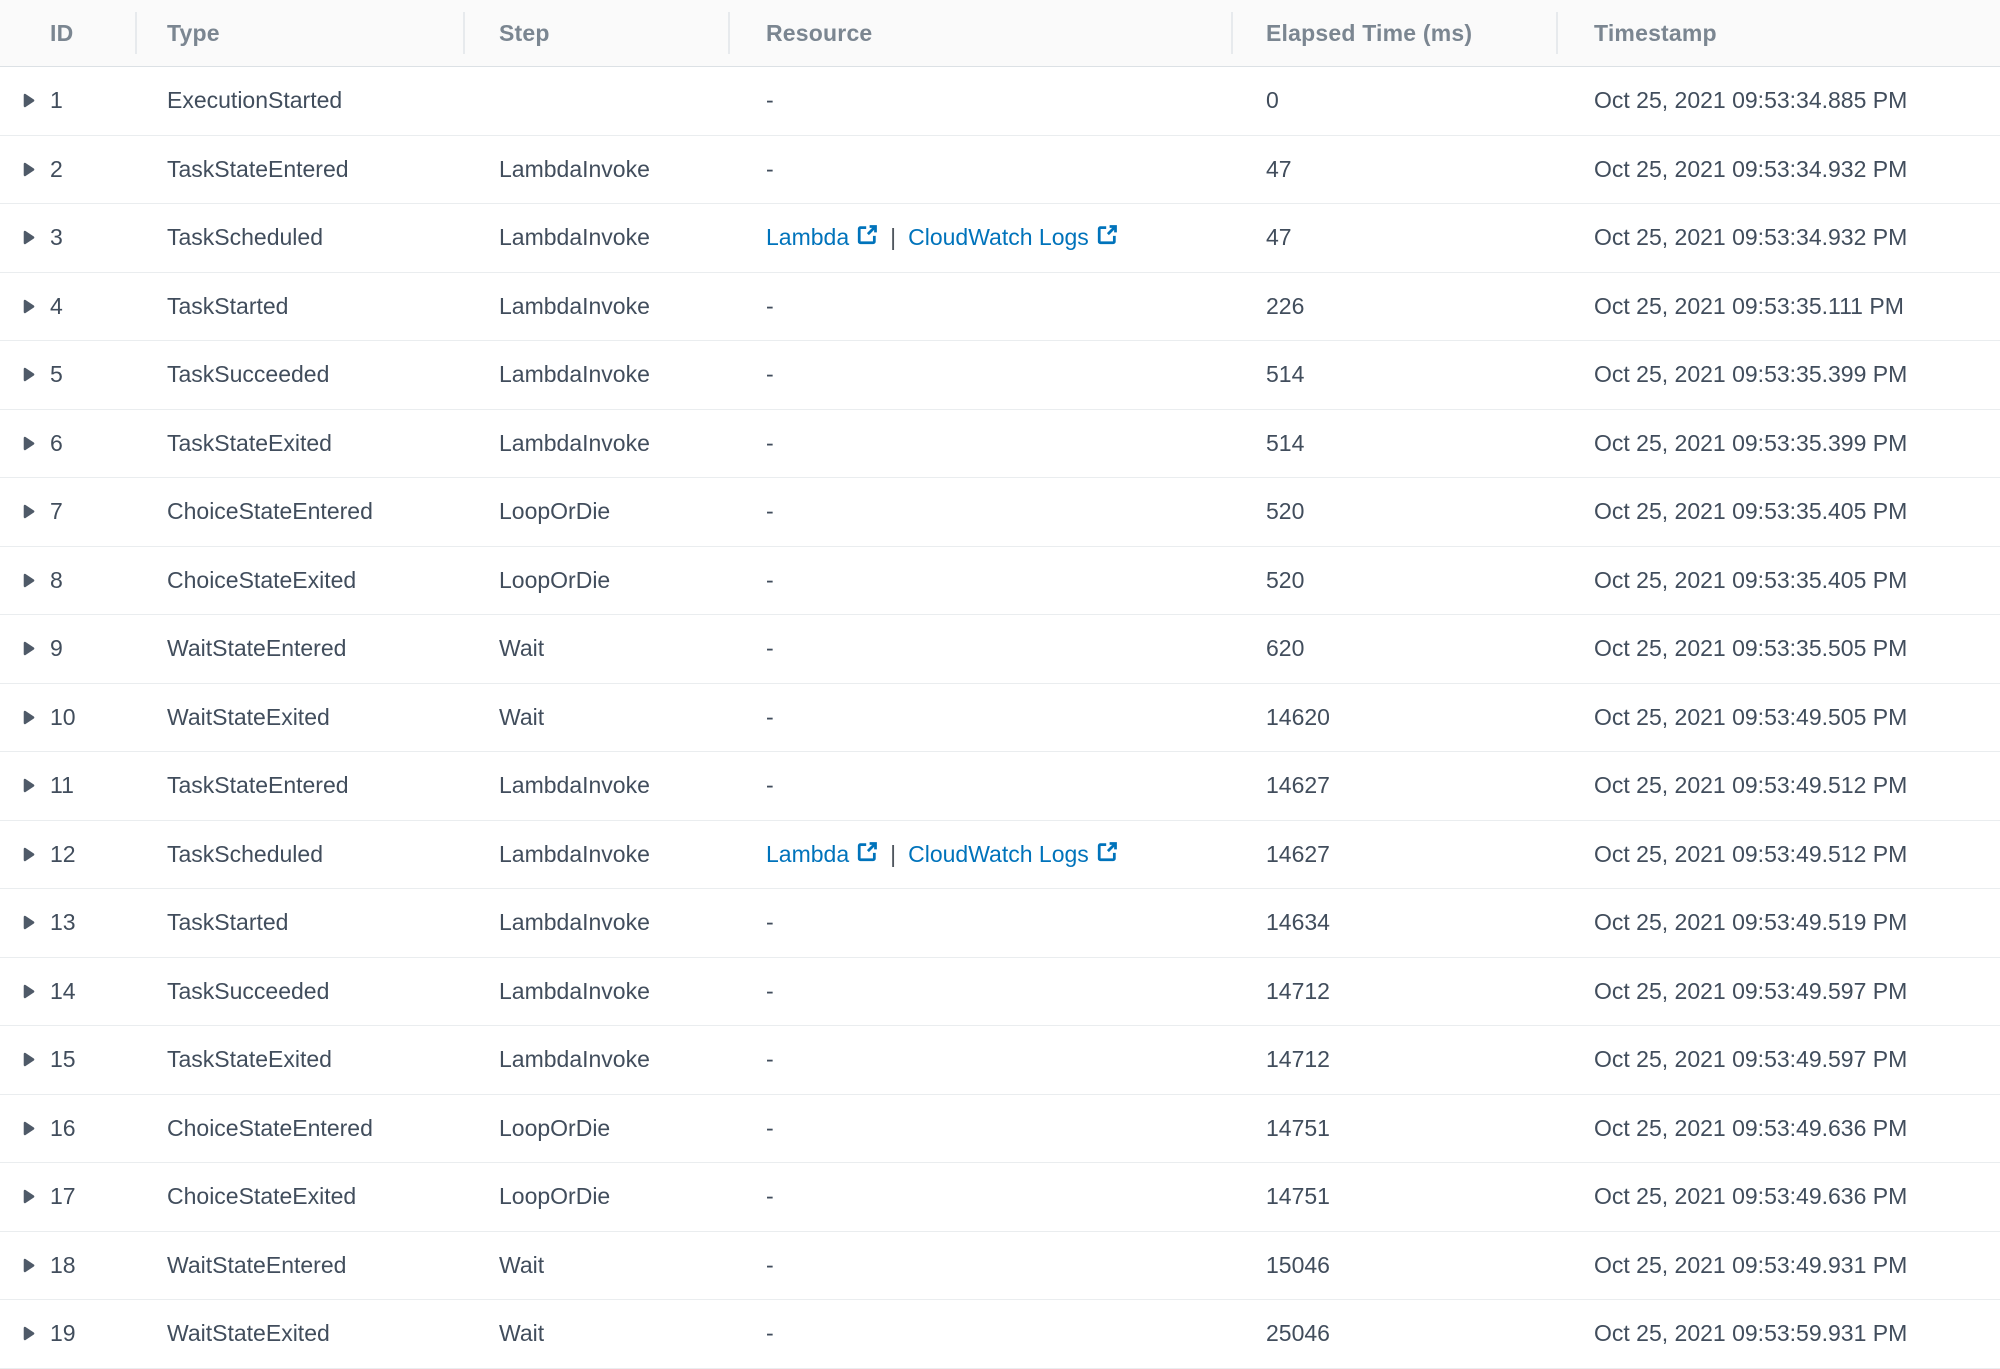 This screenshot has width=2000, height=1369. I want to click on cell-timestamp: Oct 25, 2021 09:53:34.932 PM, so click(1751, 237).